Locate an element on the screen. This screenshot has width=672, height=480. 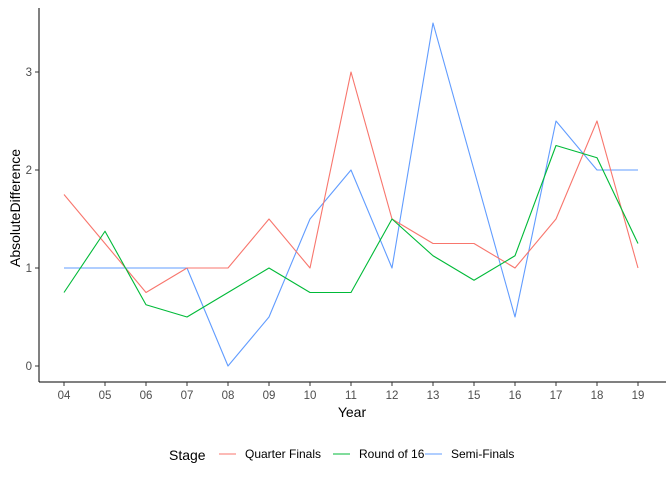
y-tick-label: 1 is located at coordinates (29, 269).